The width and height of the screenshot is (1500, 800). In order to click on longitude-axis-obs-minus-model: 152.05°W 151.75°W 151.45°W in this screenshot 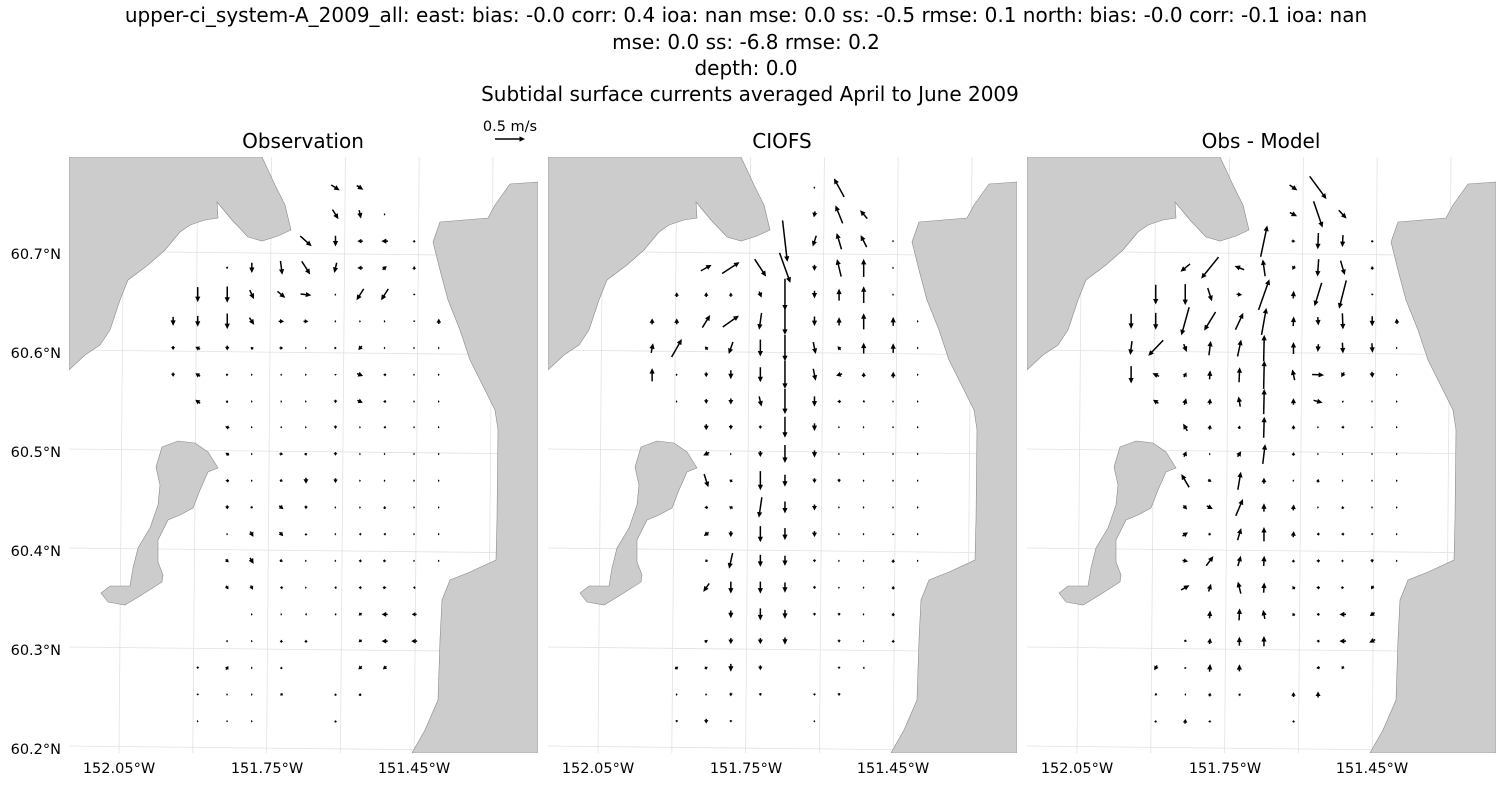, I will do `click(1224, 769)`.